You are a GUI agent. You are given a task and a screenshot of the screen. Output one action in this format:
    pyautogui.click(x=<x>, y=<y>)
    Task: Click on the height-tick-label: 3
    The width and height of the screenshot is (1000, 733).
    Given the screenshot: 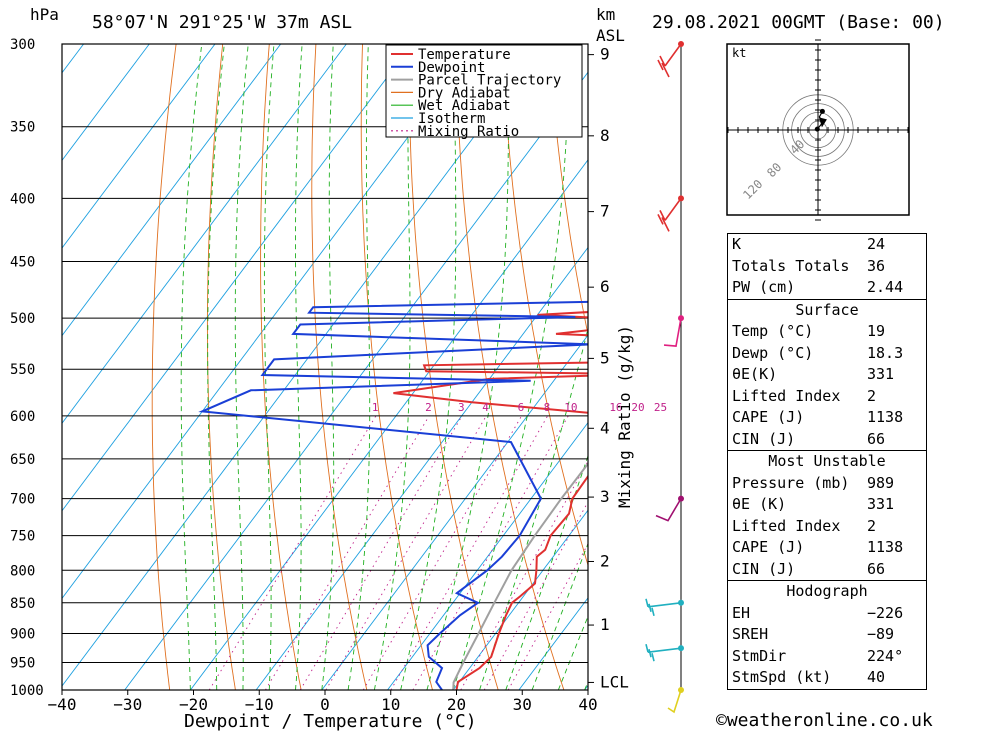 What is the action you would take?
    pyautogui.click(x=605, y=496)
    